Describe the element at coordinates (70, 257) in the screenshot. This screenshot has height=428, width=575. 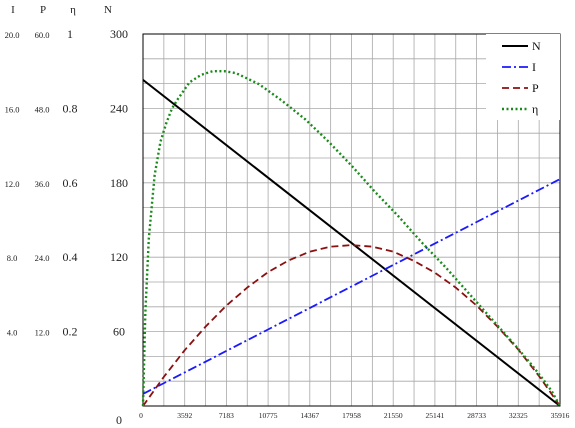
I see `y-tick-eta-0-4: 0.4` at that location.